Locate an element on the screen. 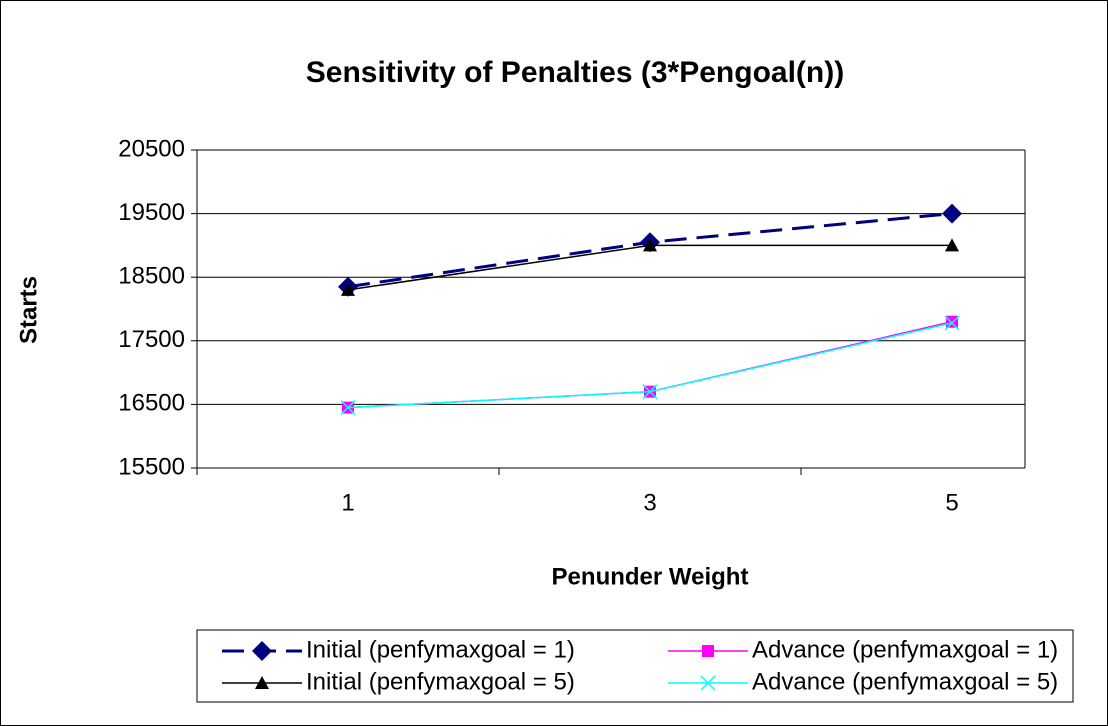  chart-title: Sensitivity of Penalties (3*Pengoal(n)) is located at coordinates (575, 72).